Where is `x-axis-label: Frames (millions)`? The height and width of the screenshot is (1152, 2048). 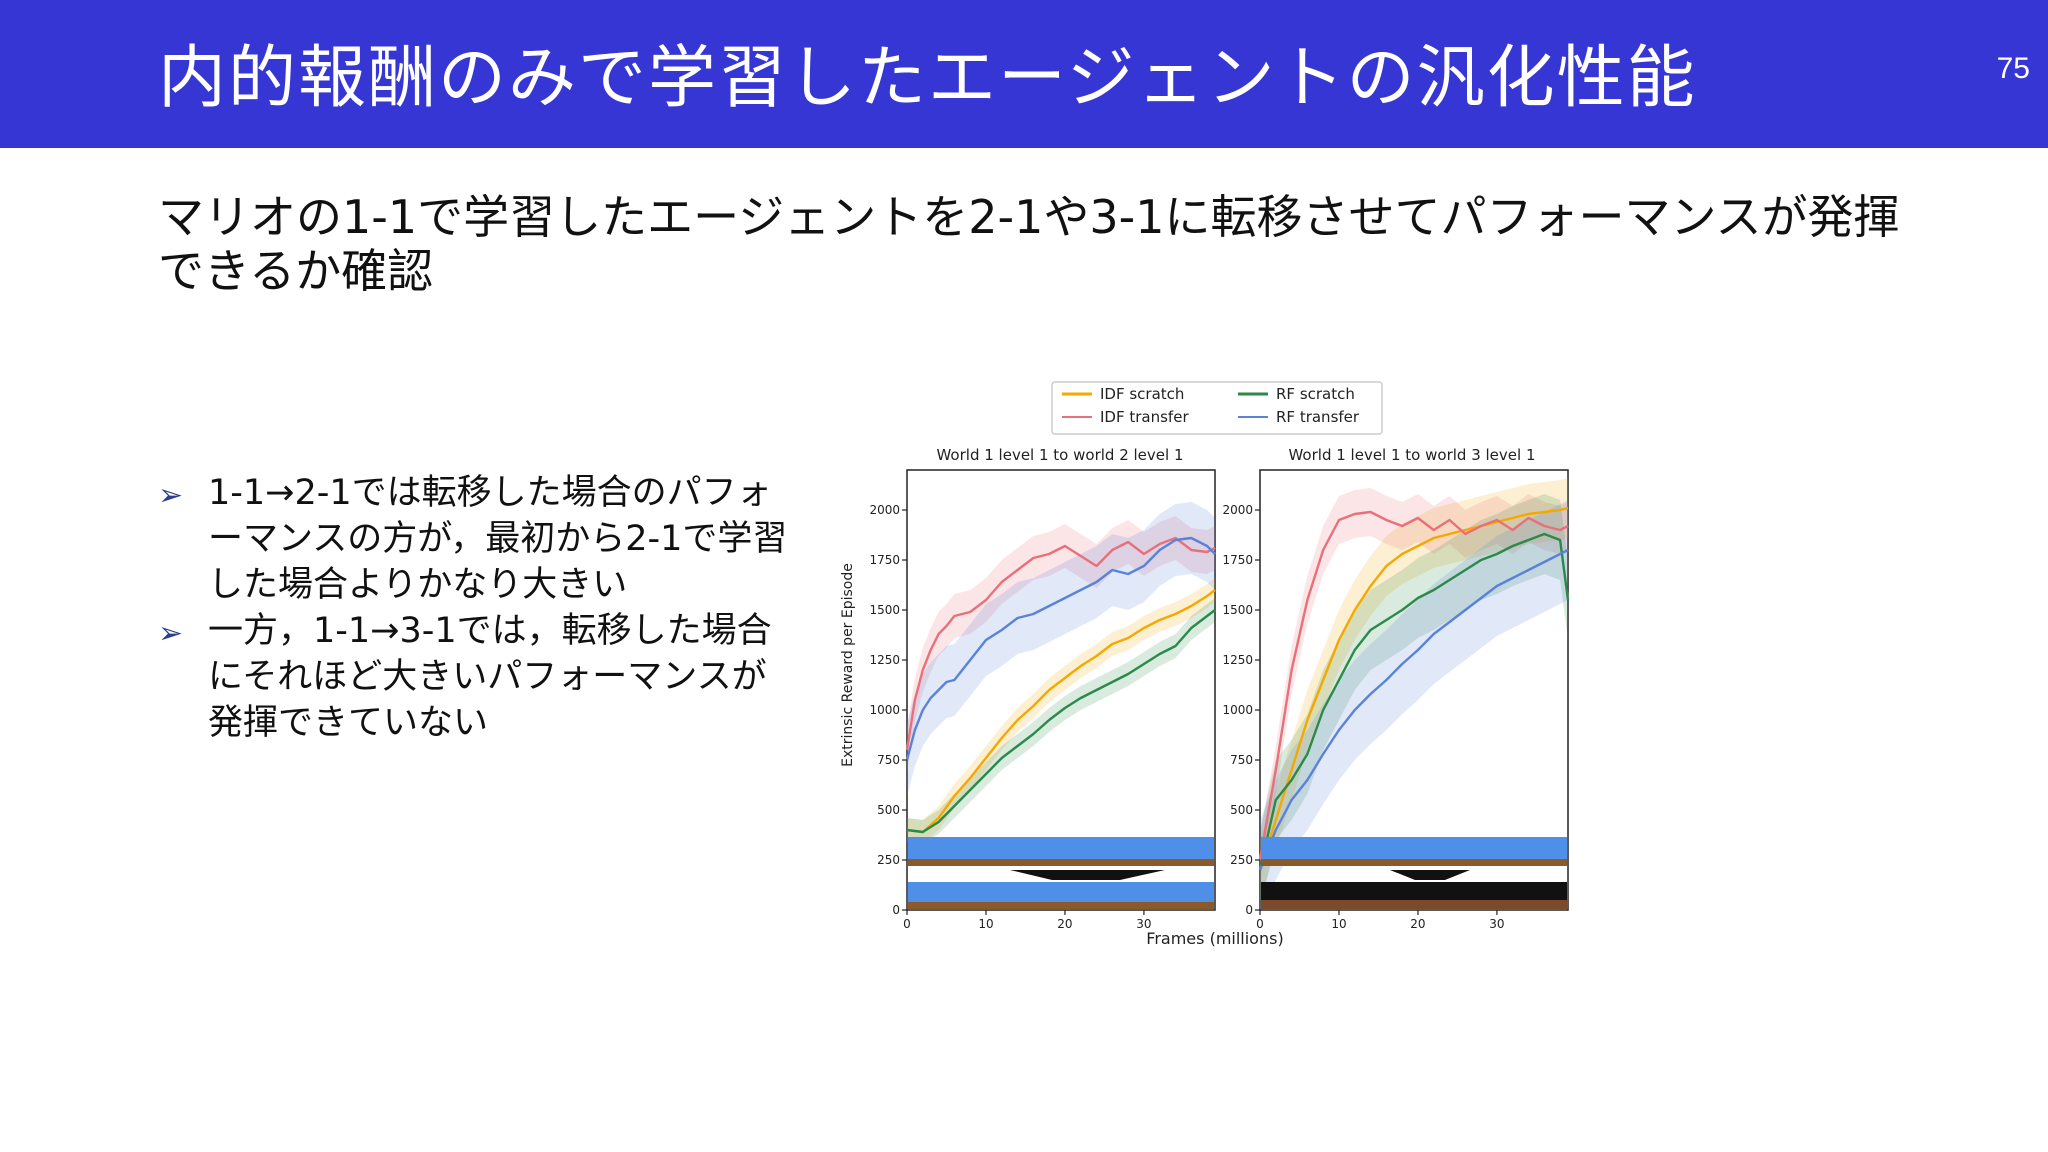 x-axis-label: Frames (millions) is located at coordinates (1214, 938).